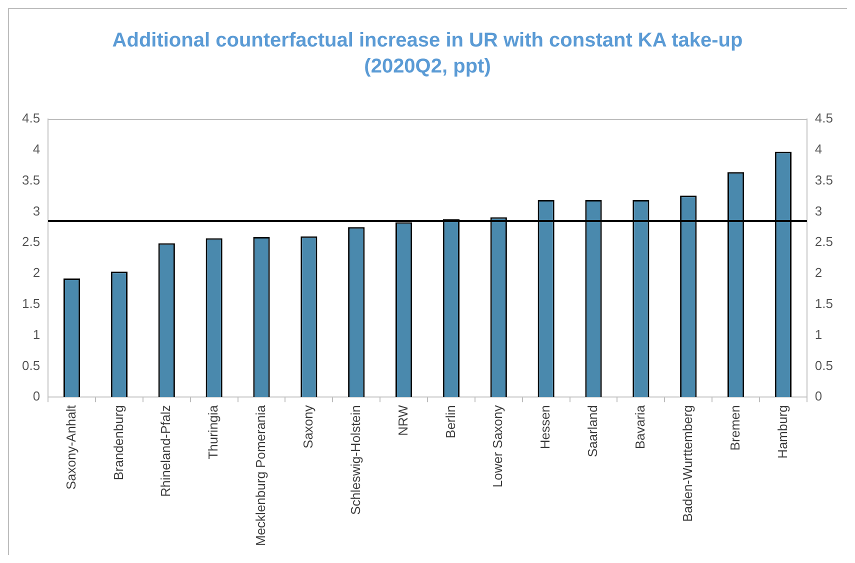  I want to click on x-tick-label: Lower Saxony, so click(498, 446).